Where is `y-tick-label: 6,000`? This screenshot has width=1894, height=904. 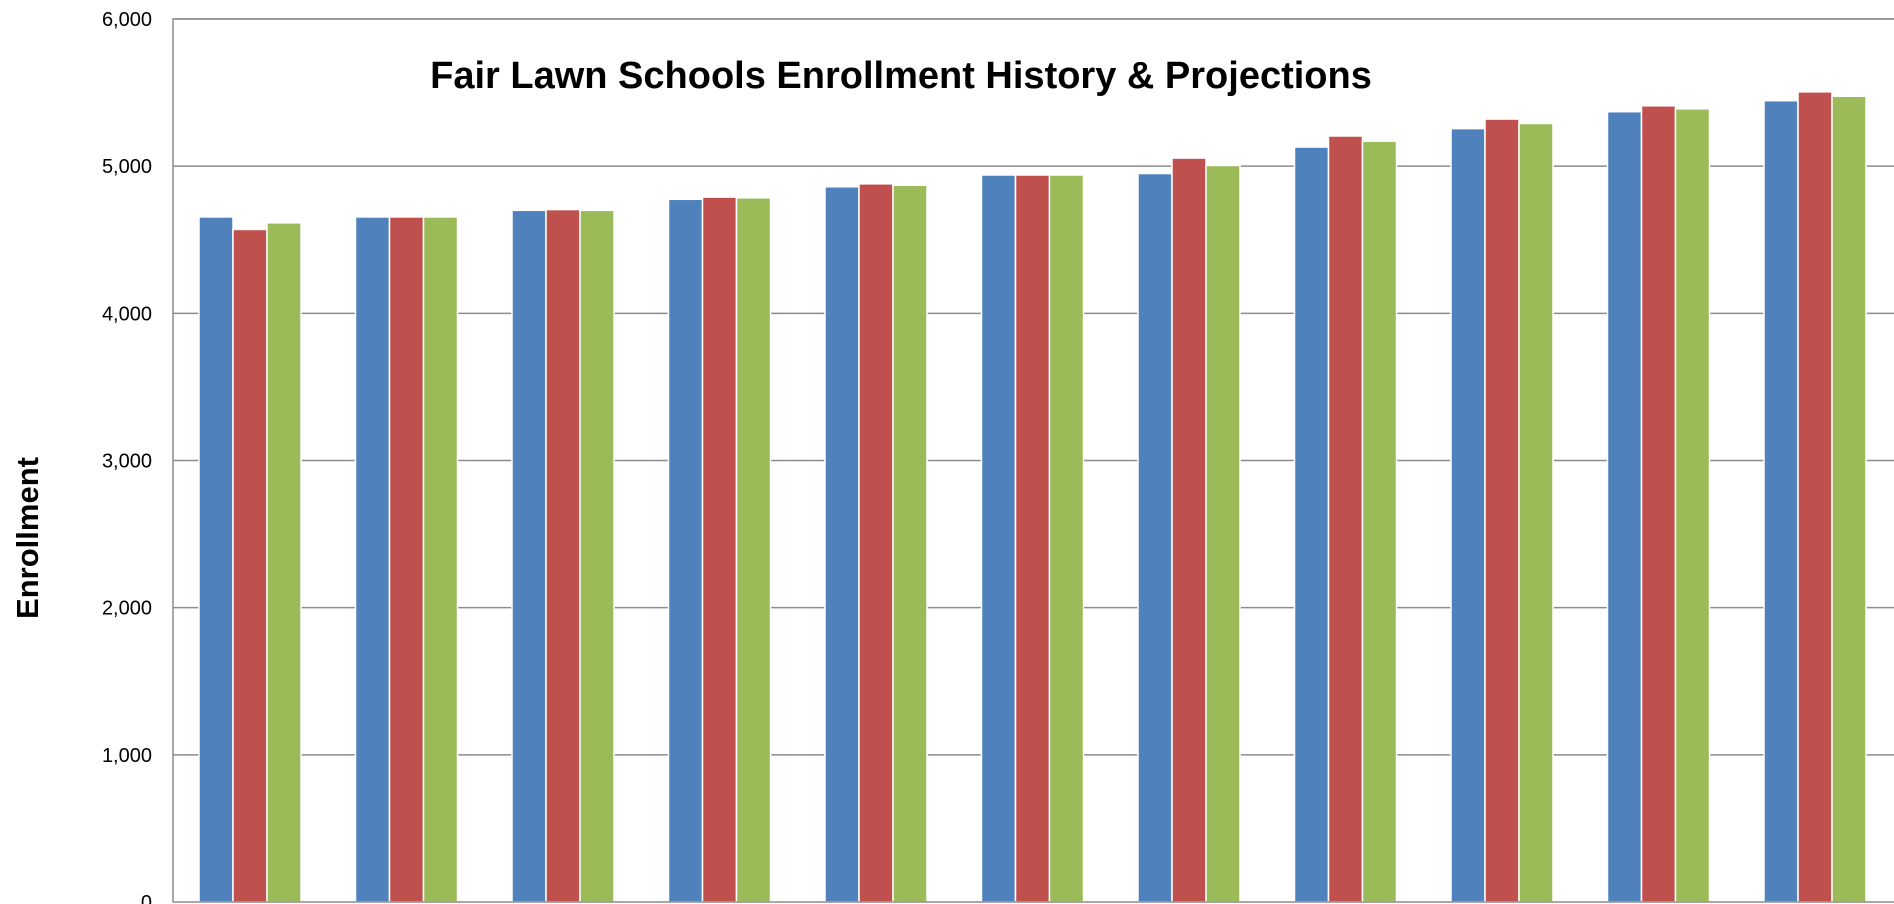
y-tick-label: 6,000 is located at coordinates (127, 20).